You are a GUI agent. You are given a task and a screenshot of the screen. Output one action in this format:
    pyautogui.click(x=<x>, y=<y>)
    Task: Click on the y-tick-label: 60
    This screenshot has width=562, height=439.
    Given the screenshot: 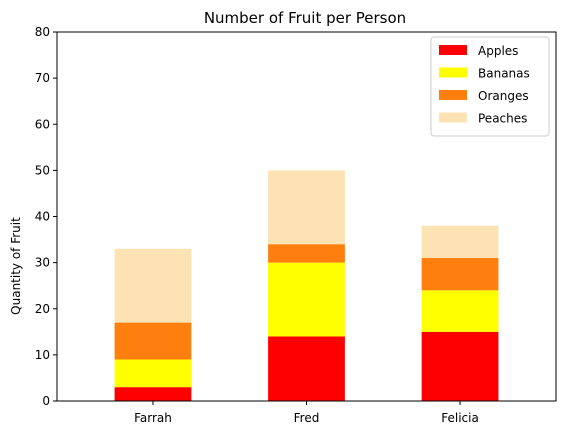 What is the action you would take?
    pyautogui.click(x=42, y=124)
    